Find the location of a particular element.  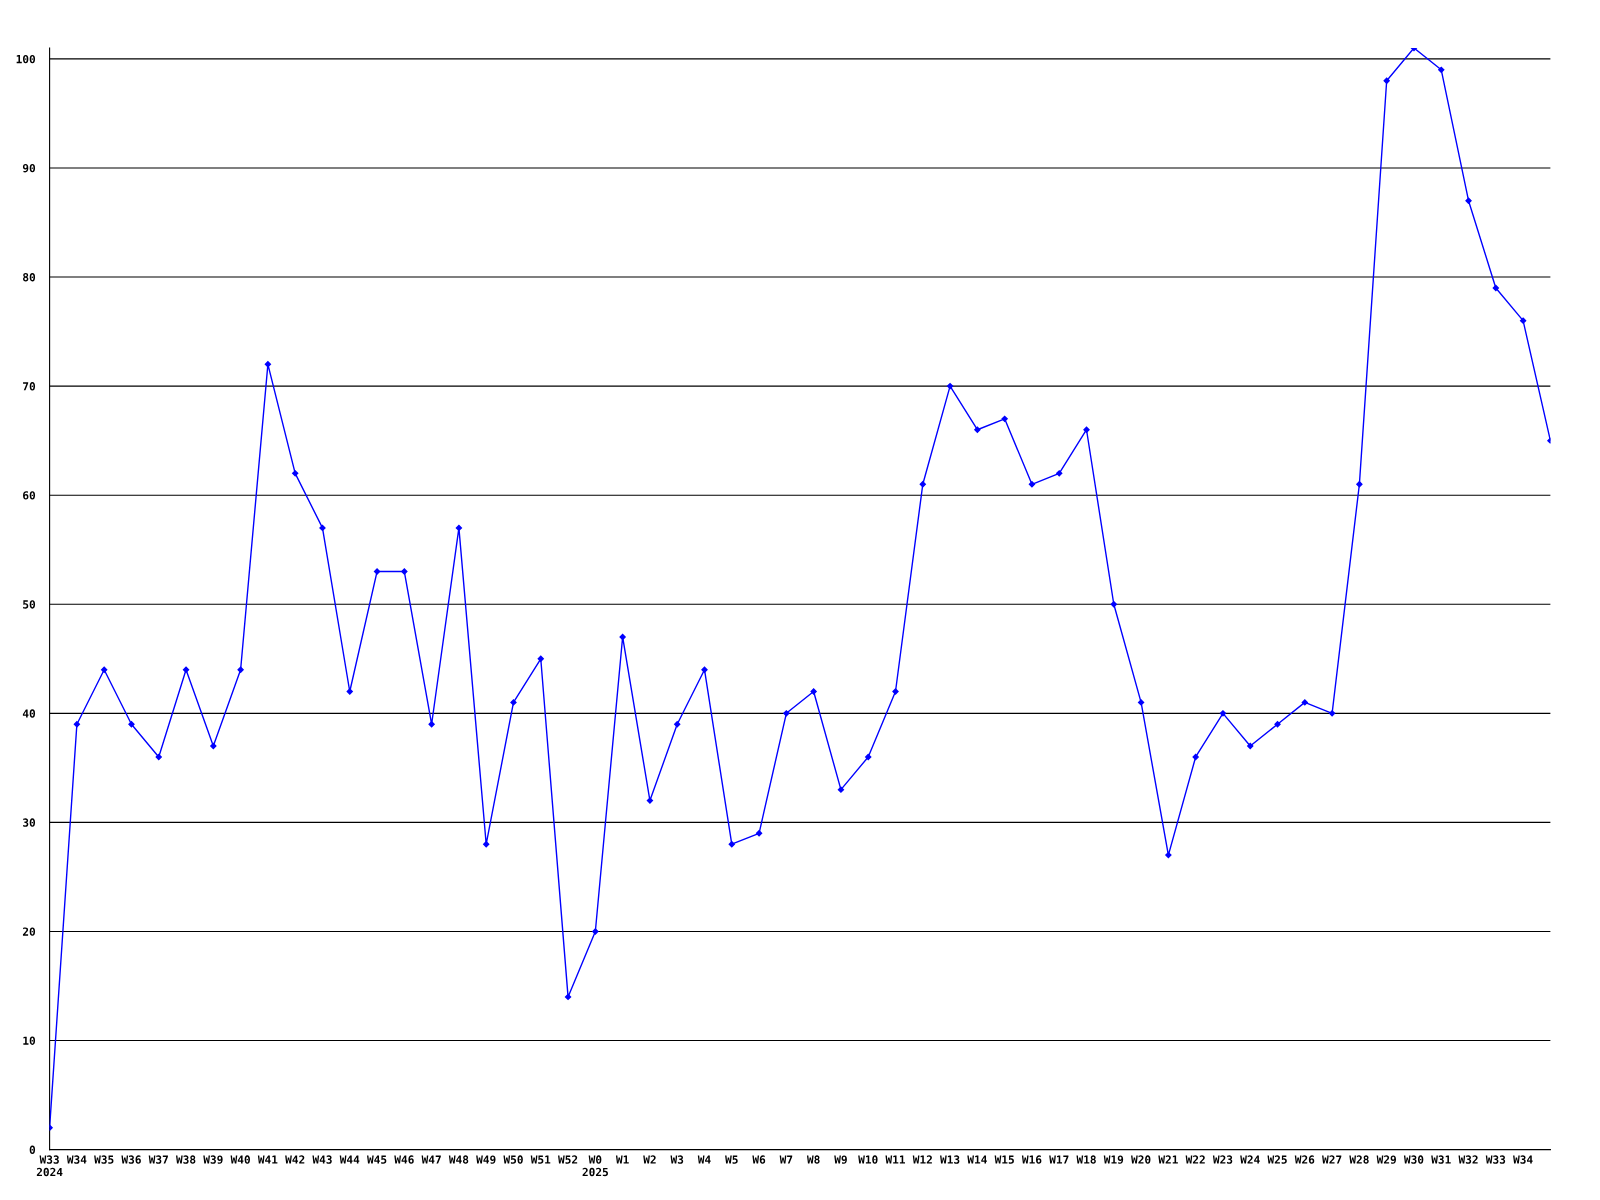

x-tick-label: W36 is located at coordinates (131, 1159).